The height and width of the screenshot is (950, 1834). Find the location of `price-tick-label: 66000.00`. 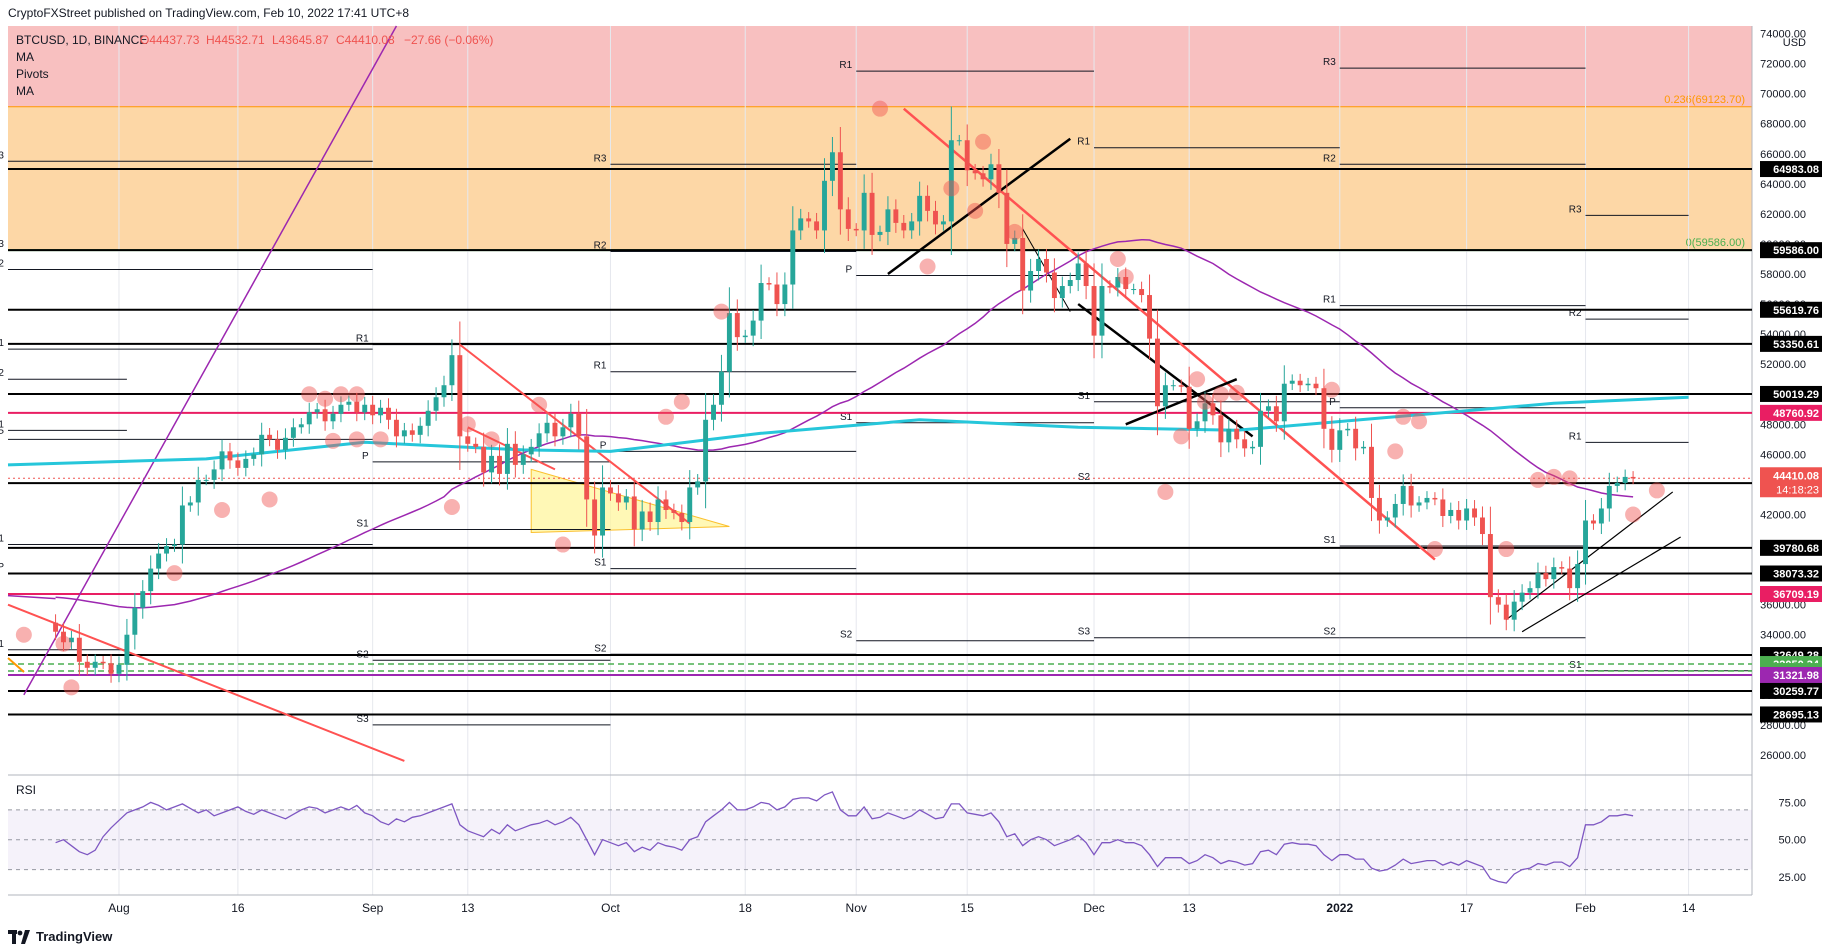

price-tick-label: 66000.00 is located at coordinates (1783, 155).